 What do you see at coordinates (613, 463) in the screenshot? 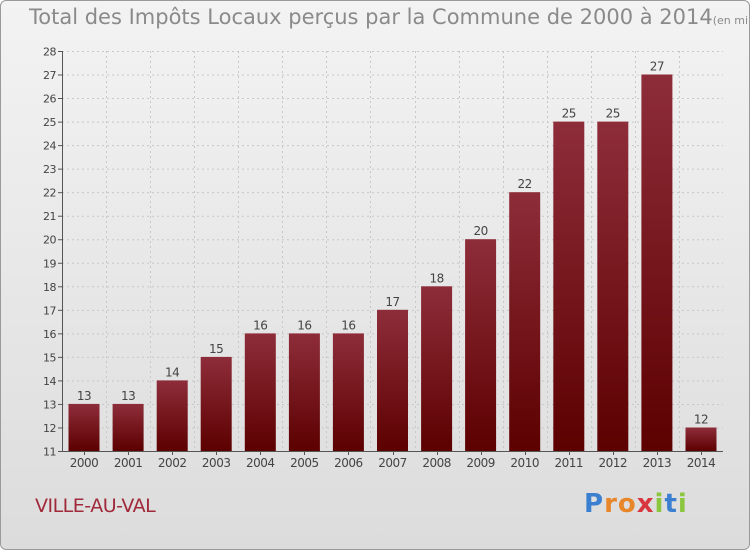
I see `x-tick-label-2012: 2012` at bounding box center [613, 463].